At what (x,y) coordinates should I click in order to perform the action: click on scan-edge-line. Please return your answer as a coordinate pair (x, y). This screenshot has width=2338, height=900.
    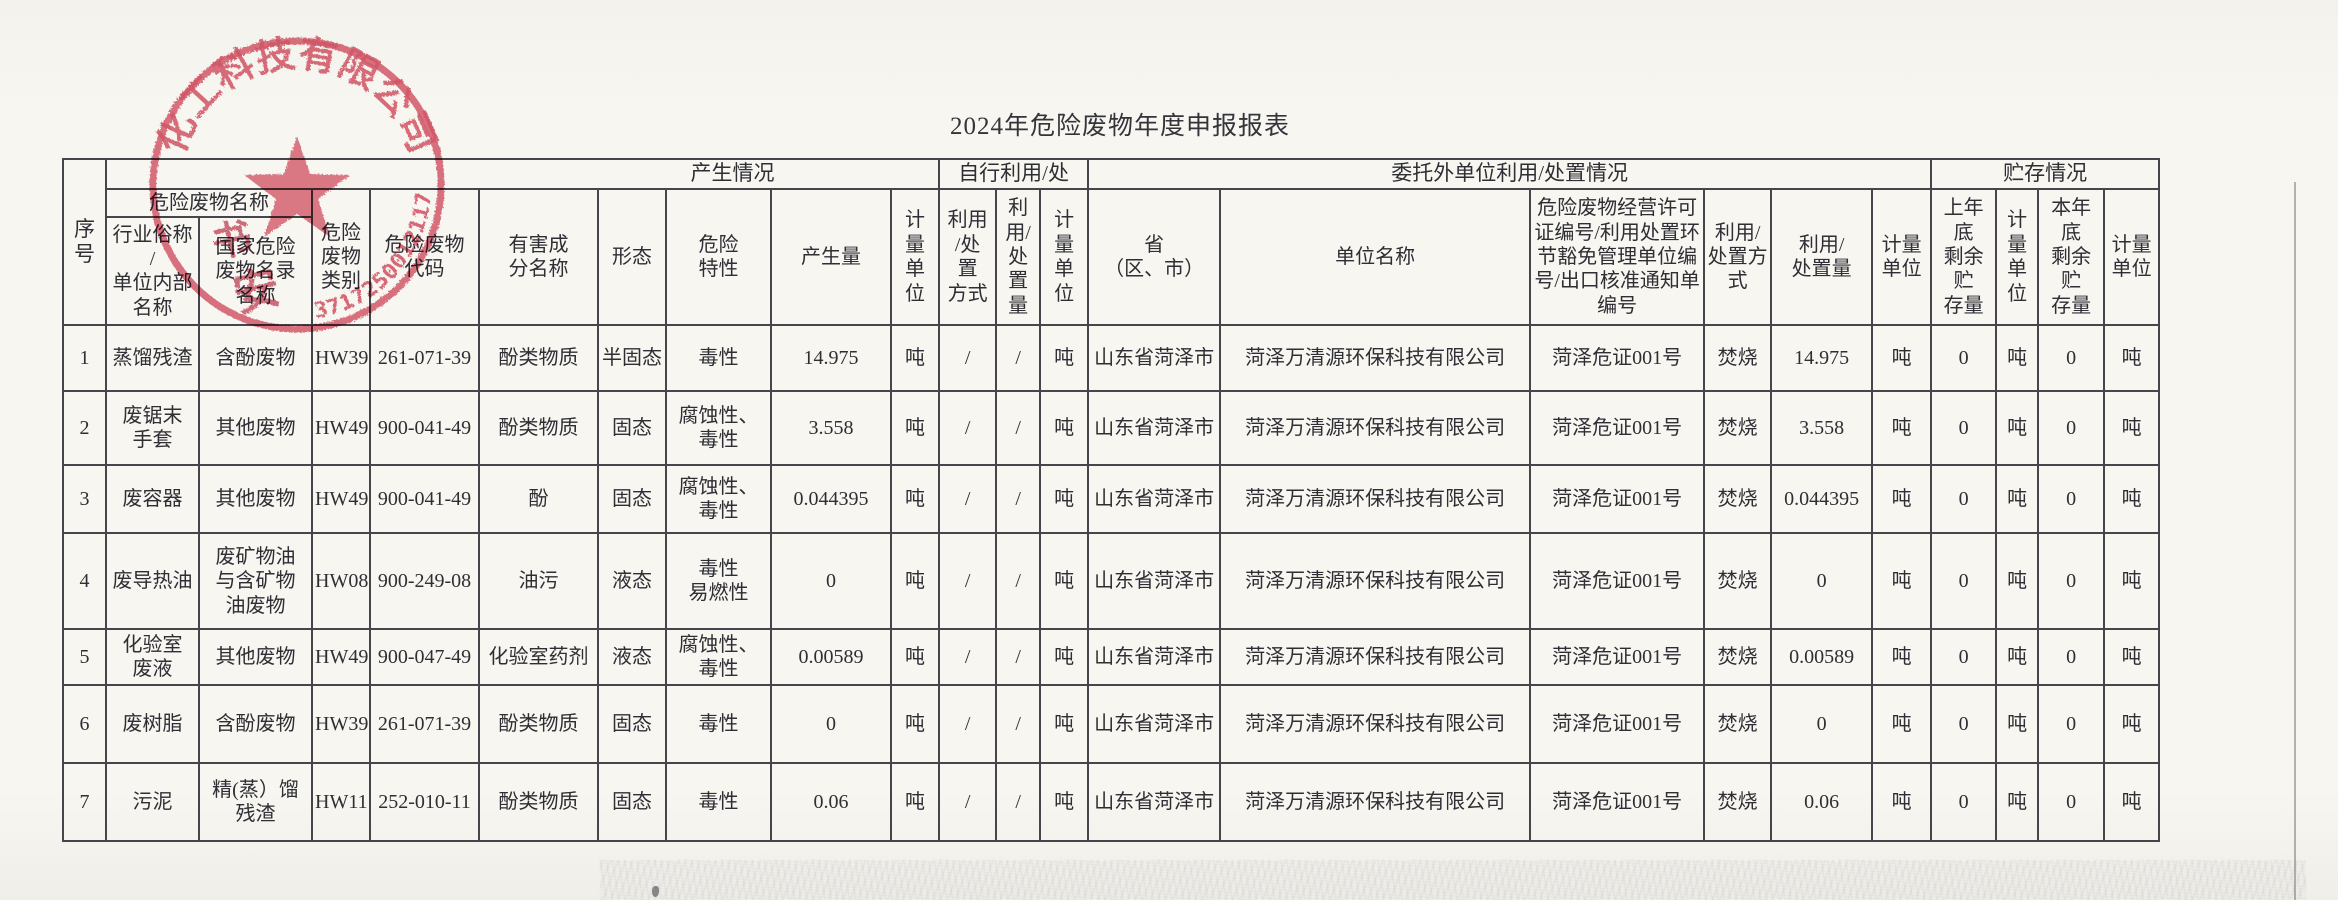
    Looking at the image, I should click on (2295, 541).